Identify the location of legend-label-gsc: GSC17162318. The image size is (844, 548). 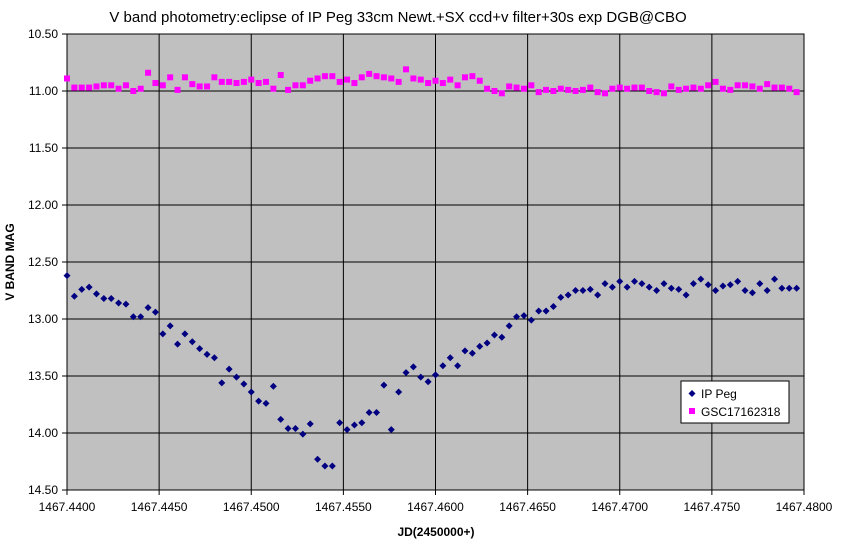
(741, 412).